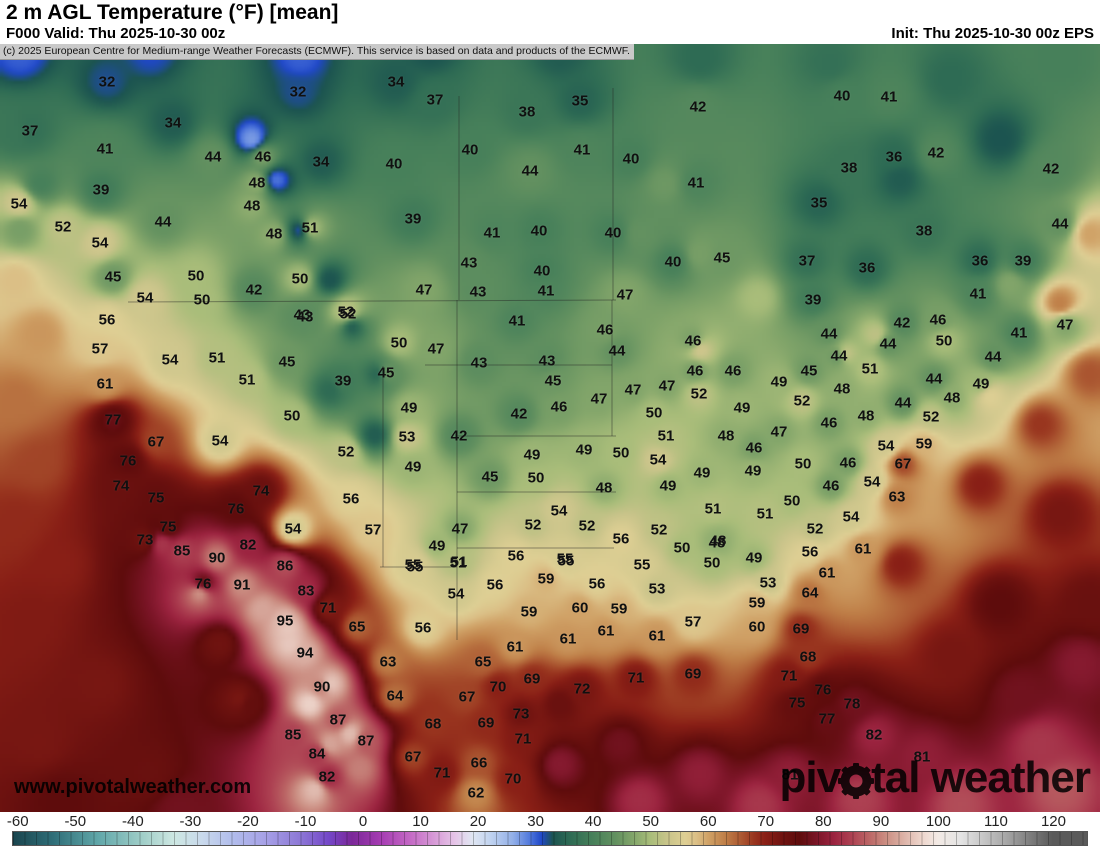  I want to click on temp-label: 85, so click(182, 551).